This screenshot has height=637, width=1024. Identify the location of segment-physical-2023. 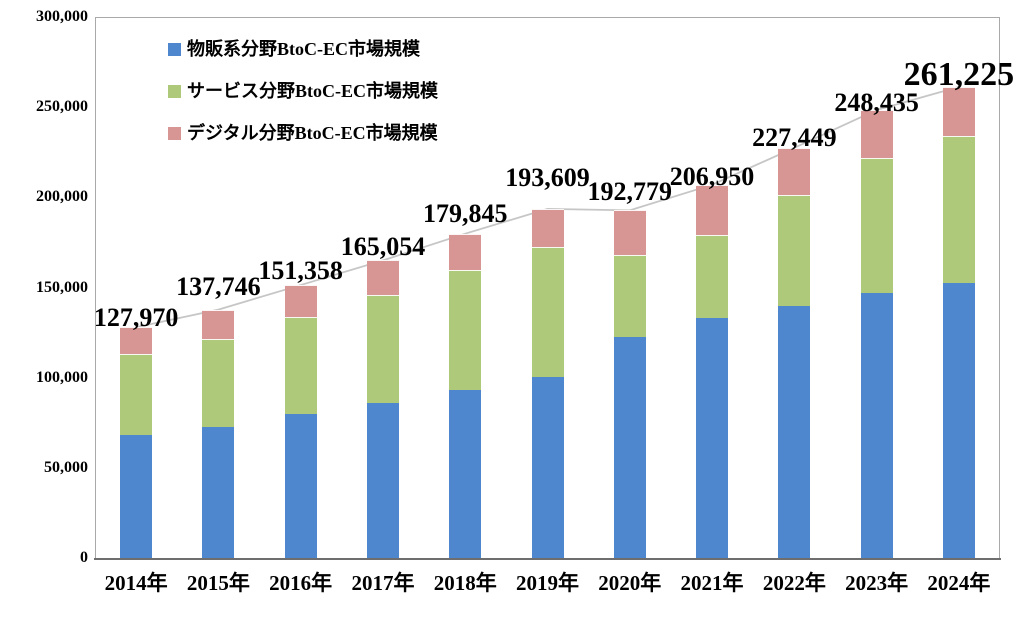
(876, 425).